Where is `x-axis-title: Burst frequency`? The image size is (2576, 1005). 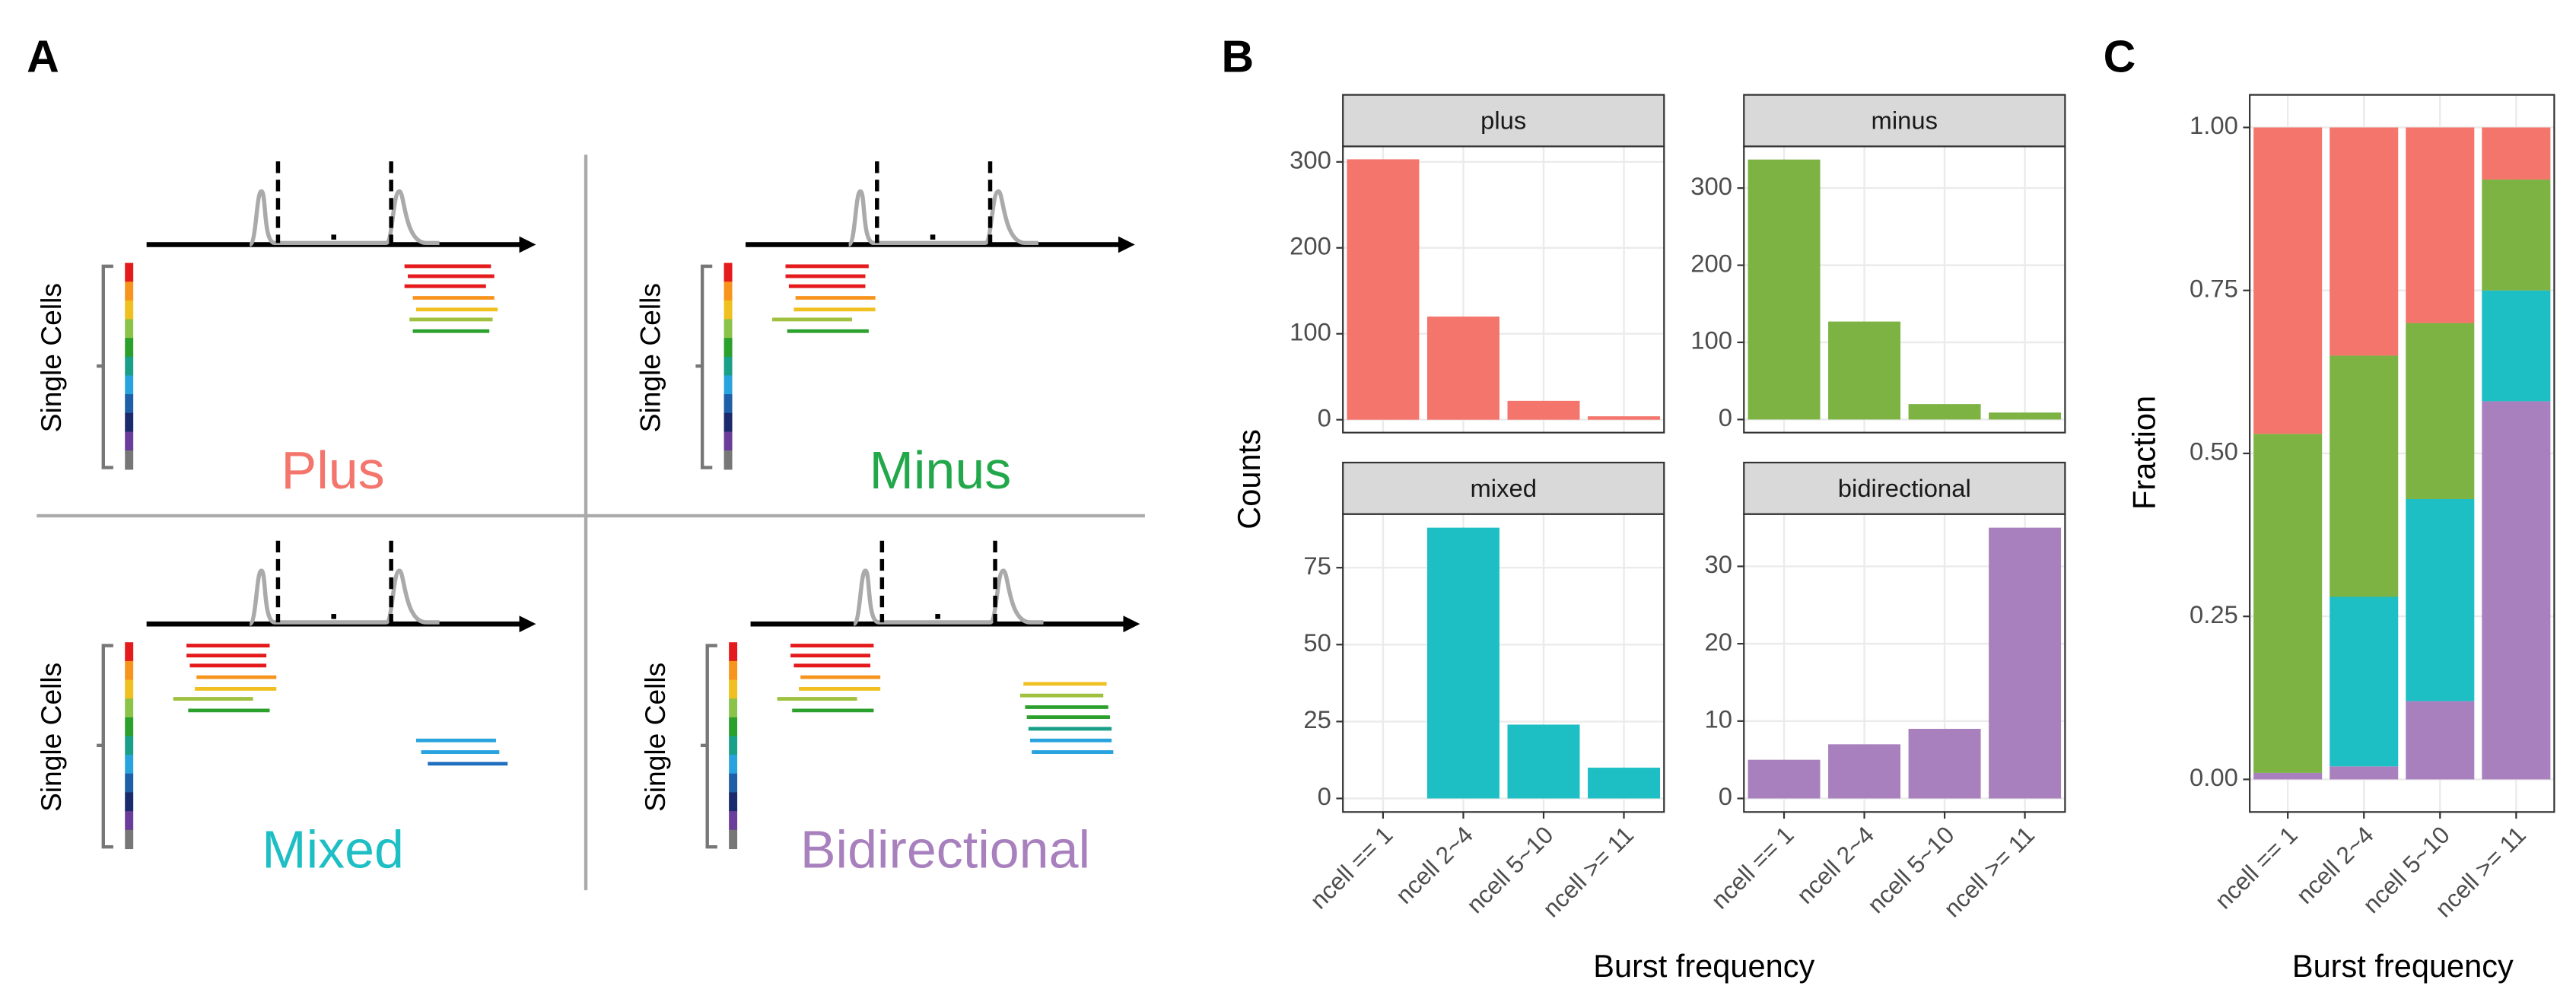 x-axis-title: Burst frequency is located at coordinates (2403, 966).